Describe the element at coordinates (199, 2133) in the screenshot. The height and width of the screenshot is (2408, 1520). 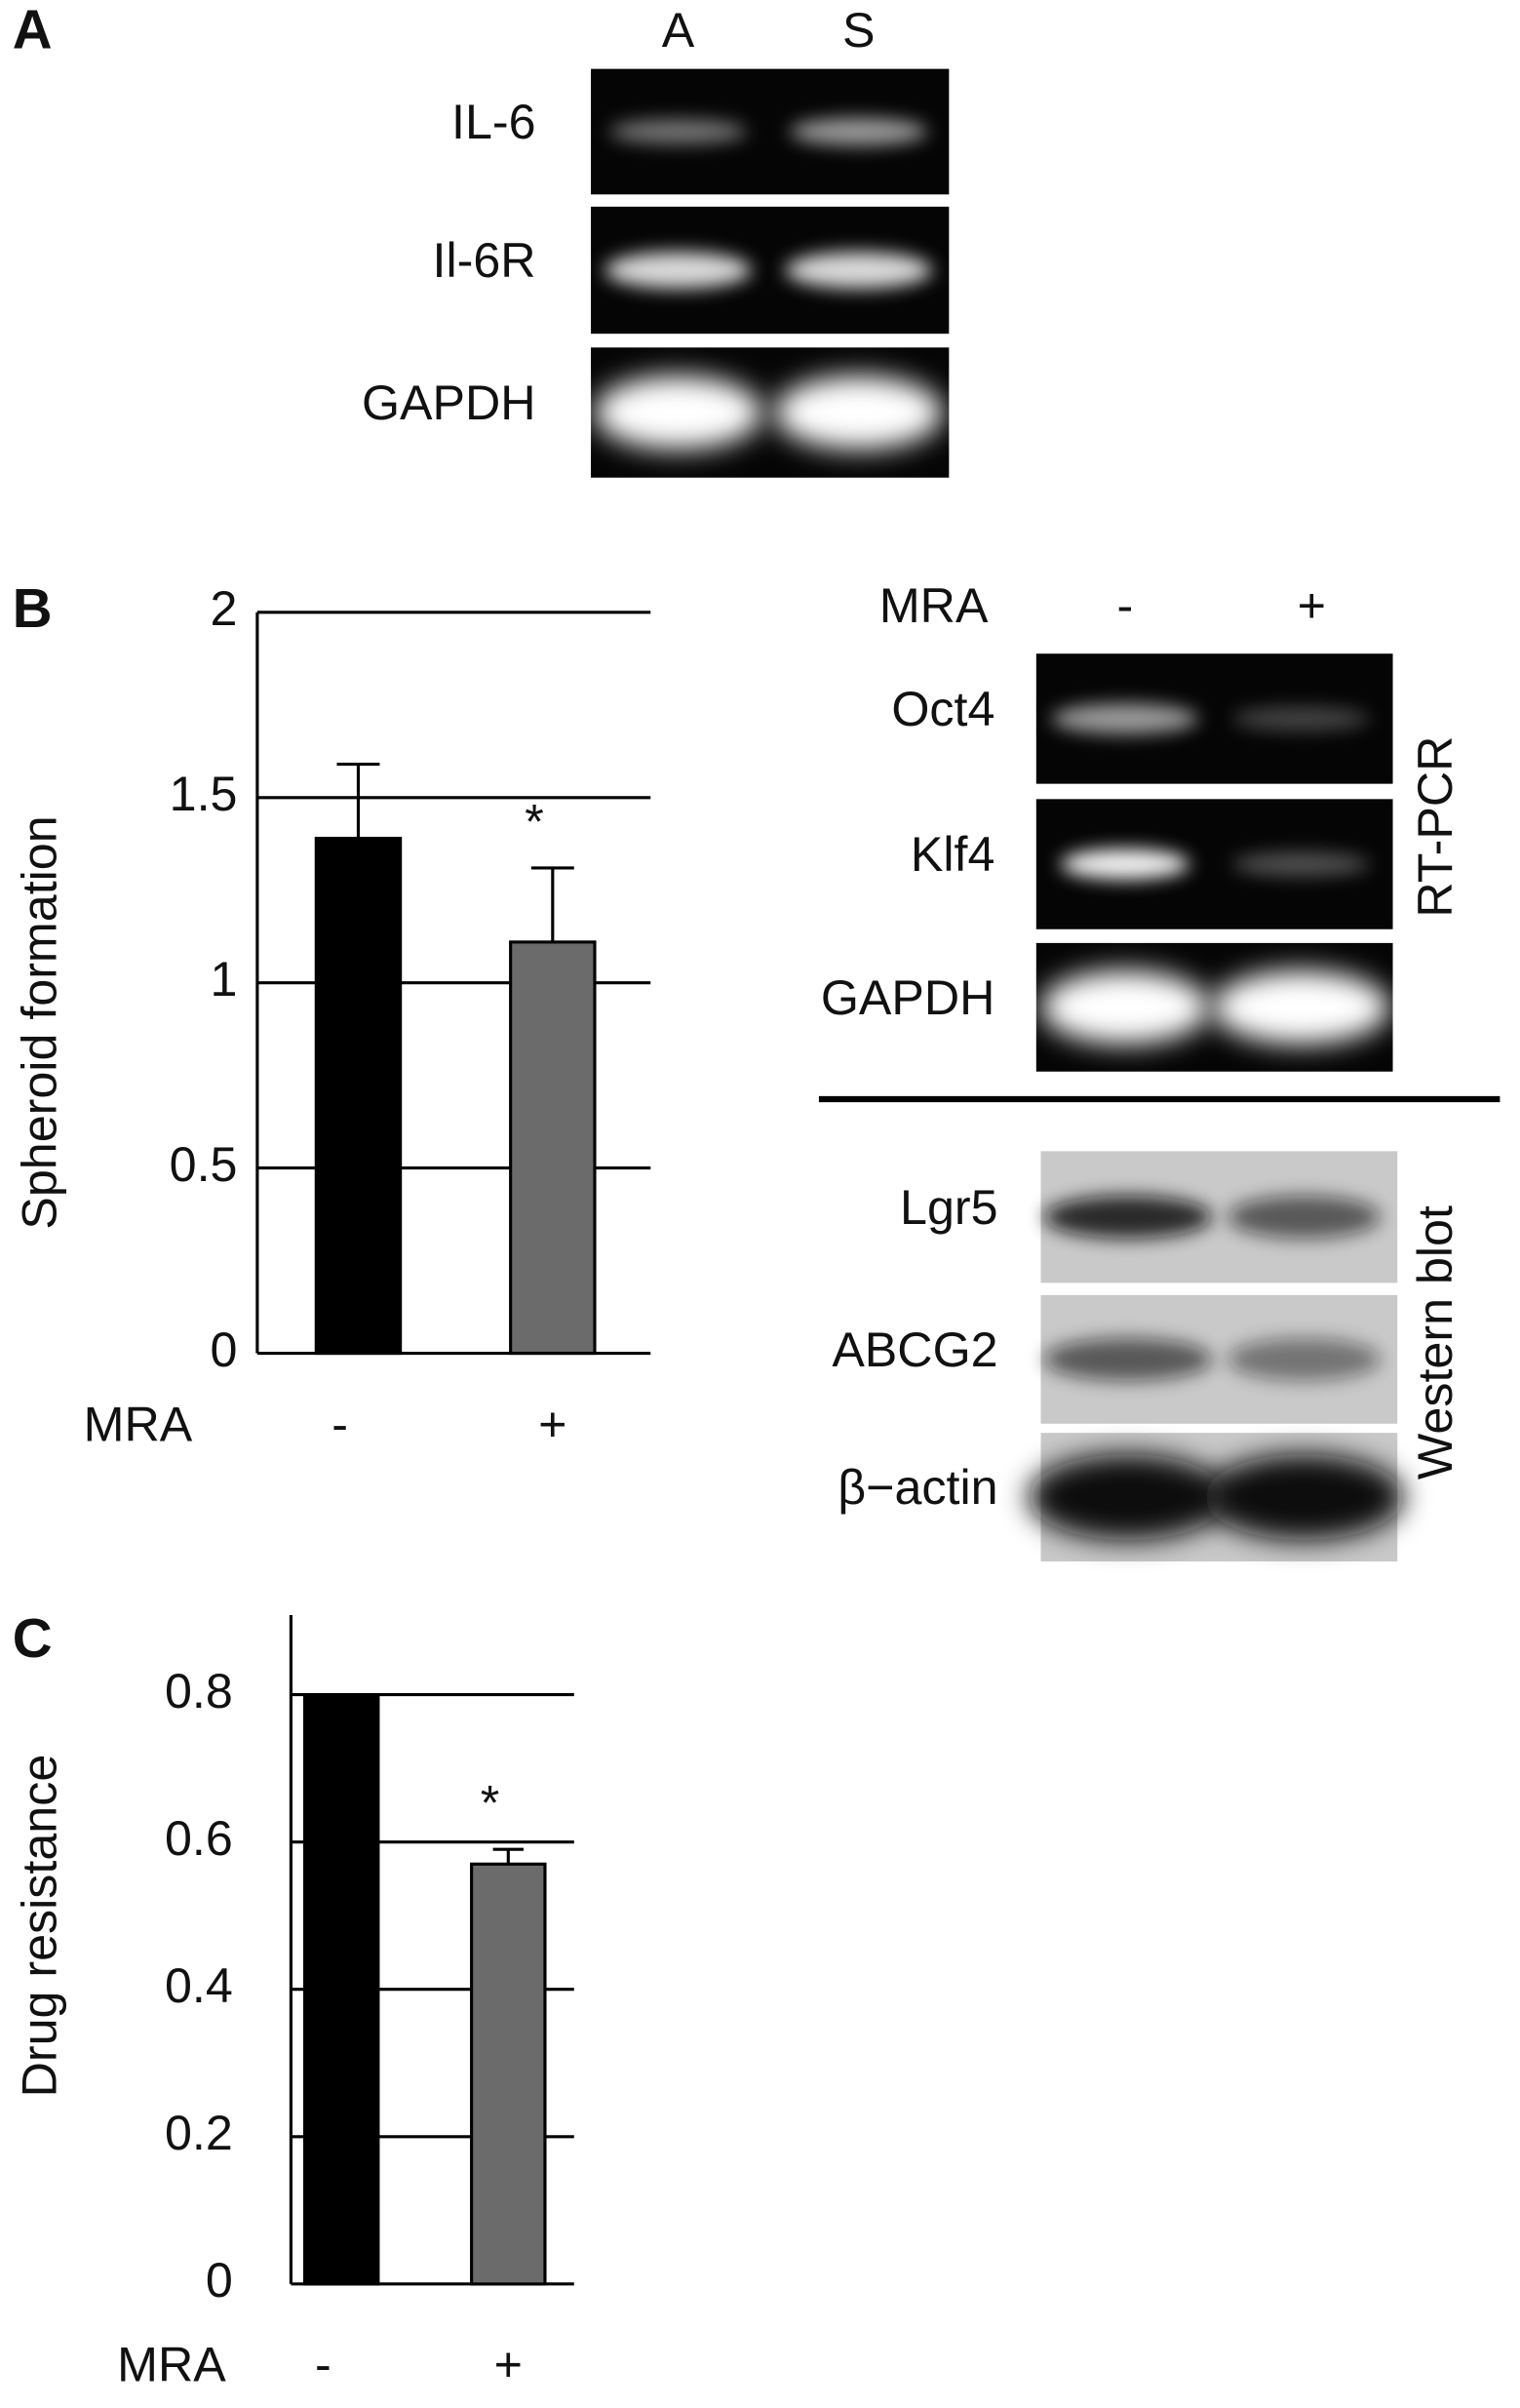
I see `y-tick-label: 0.2` at that location.